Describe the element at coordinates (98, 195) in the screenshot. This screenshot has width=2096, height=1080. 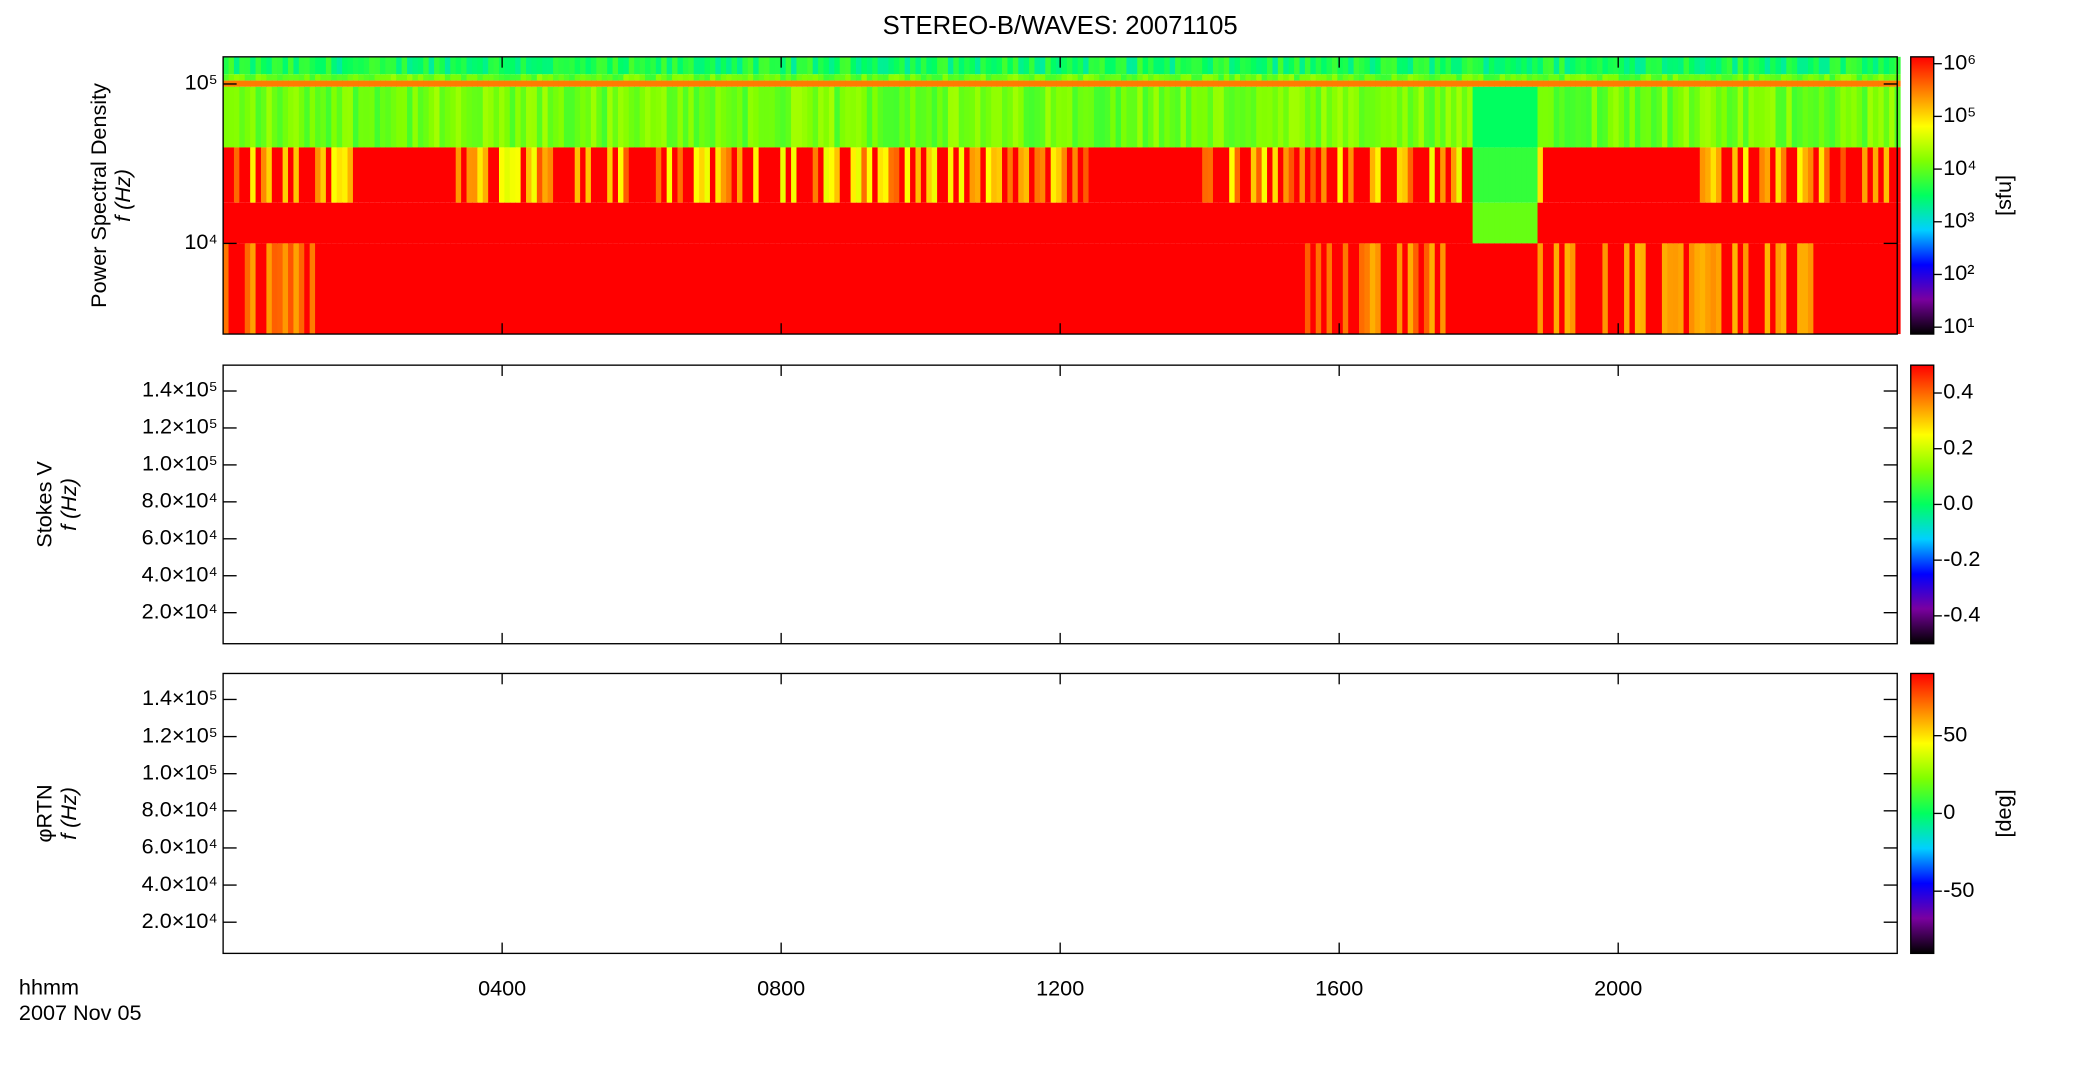
I see `y-axis-label: Power Spectral Density` at that location.